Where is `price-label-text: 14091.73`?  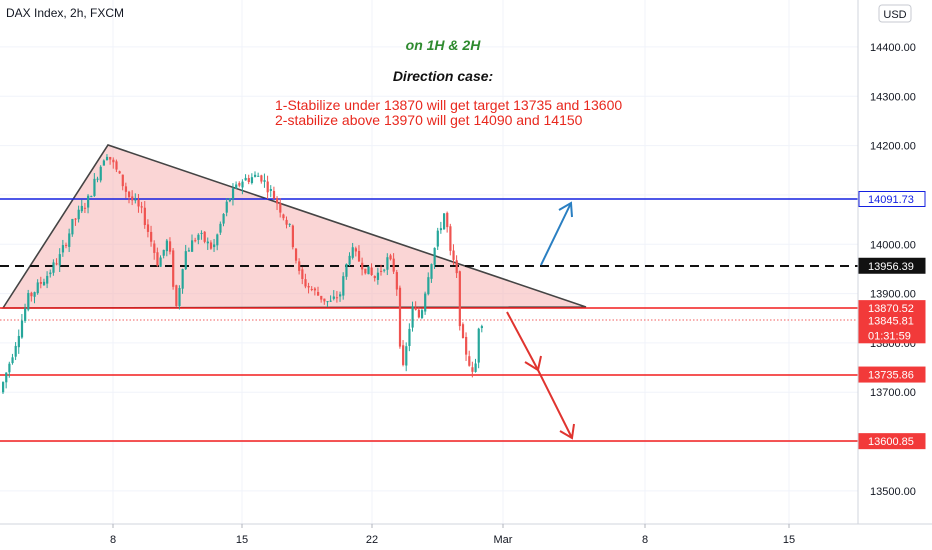
price-label-text: 14091.73 is located at coordinates (891, 200).